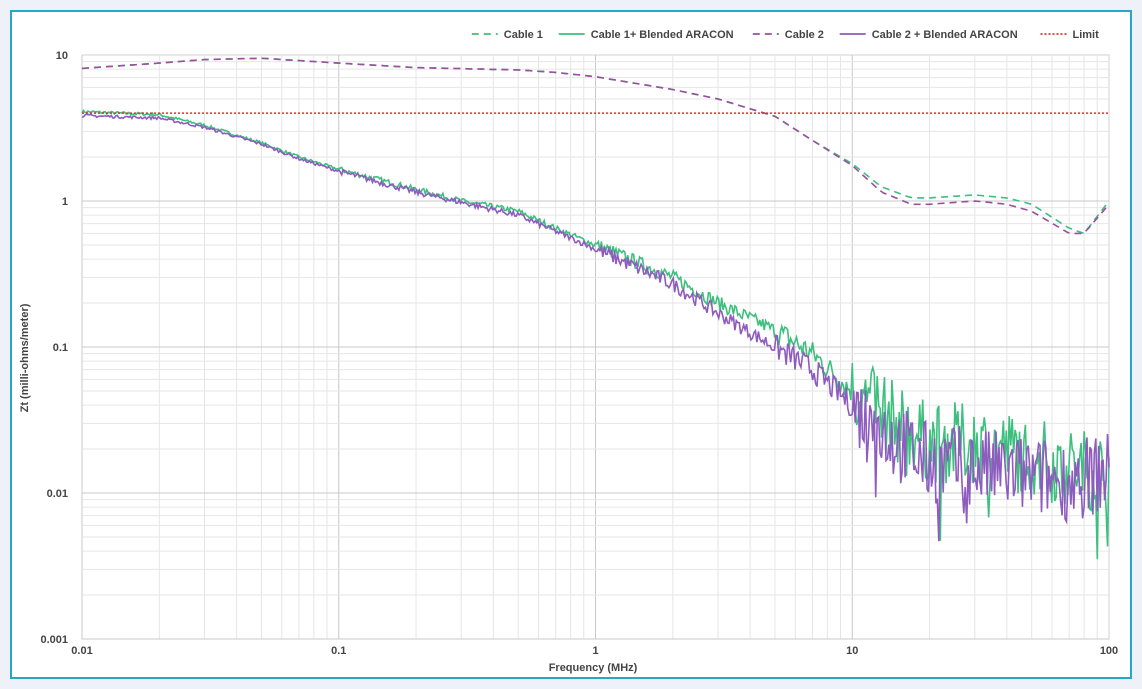  I want to click on x-tick-label: 10, so click(852, 651).